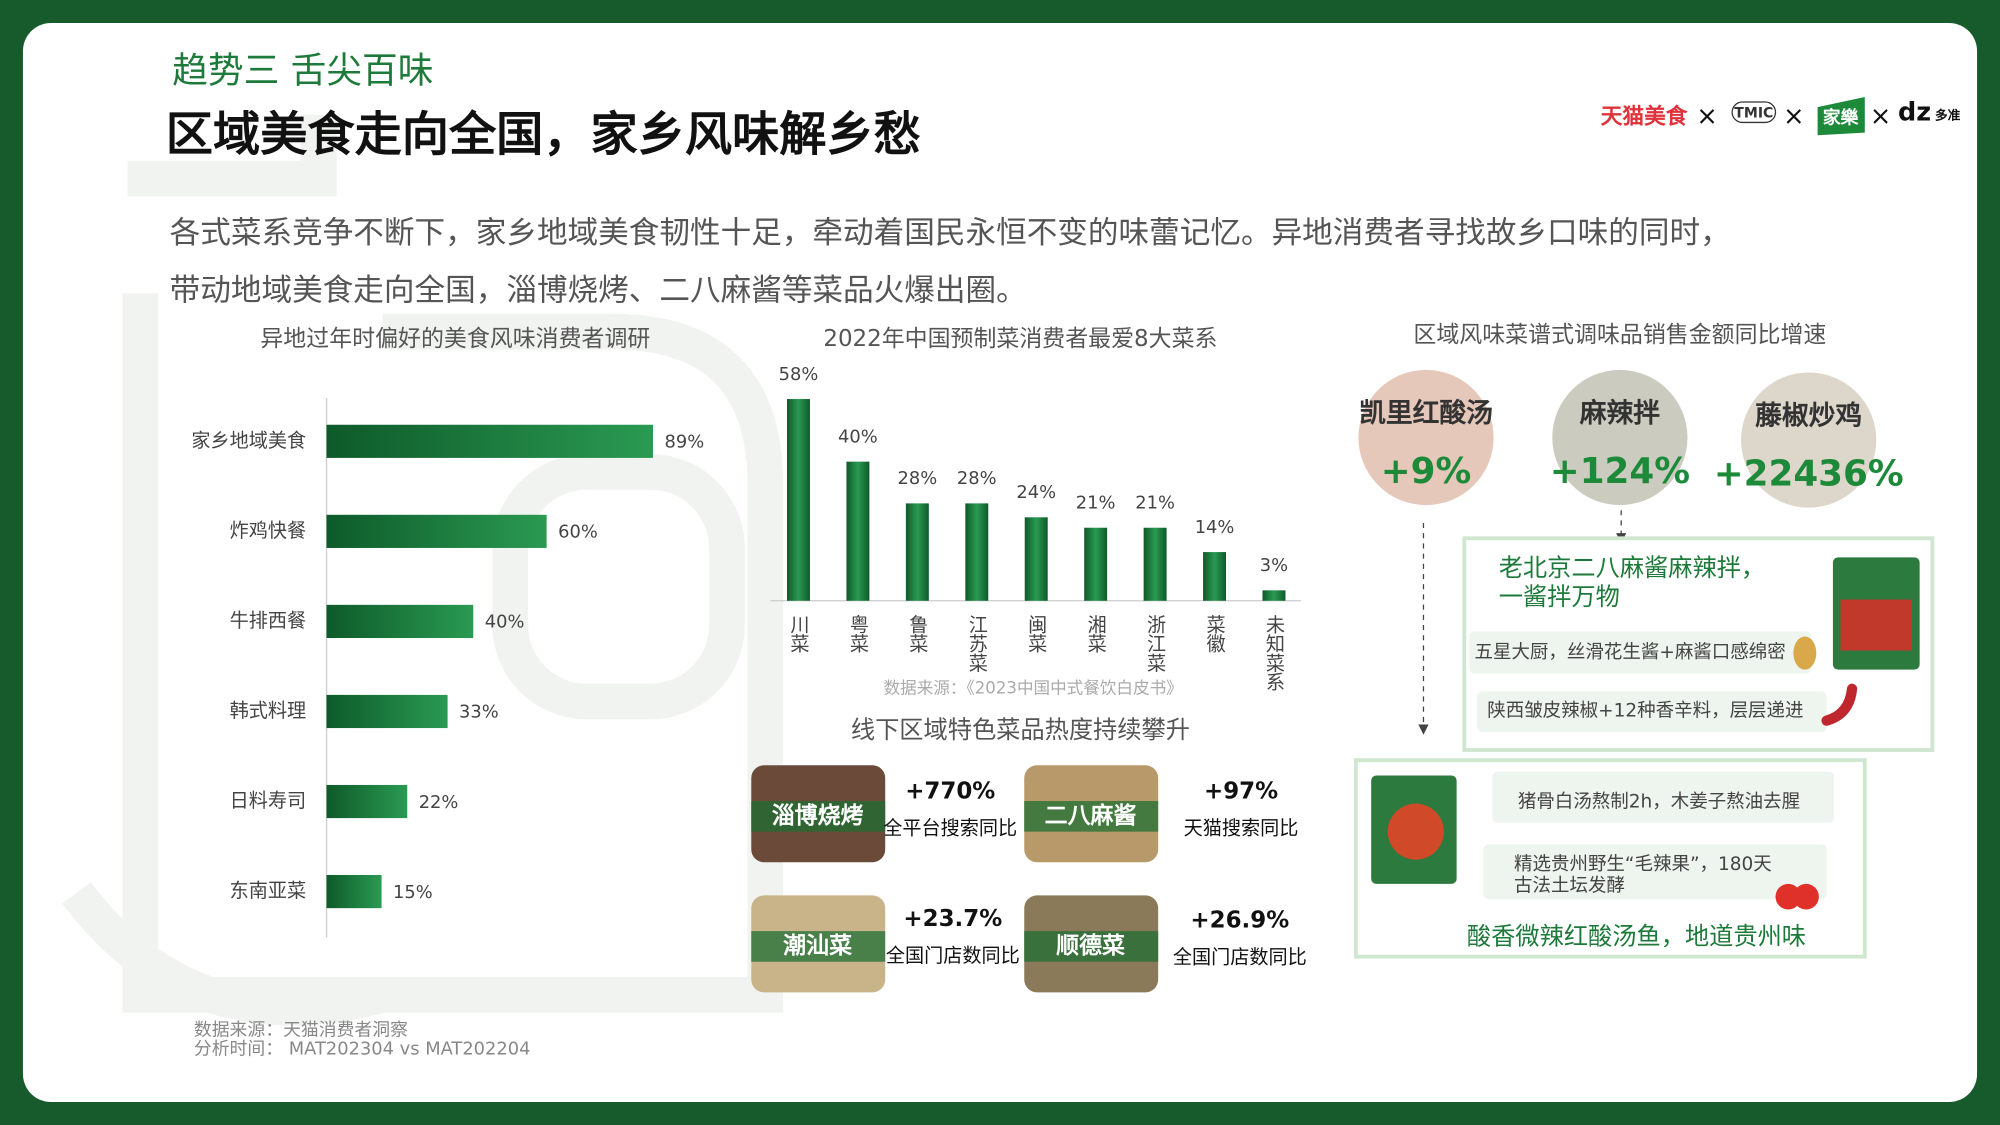 This screenshot has width=2000, height=1125. Describe the element at coordinates (1426, 471) in the screenshot. I see `flavor-growth: +9%` at that location.